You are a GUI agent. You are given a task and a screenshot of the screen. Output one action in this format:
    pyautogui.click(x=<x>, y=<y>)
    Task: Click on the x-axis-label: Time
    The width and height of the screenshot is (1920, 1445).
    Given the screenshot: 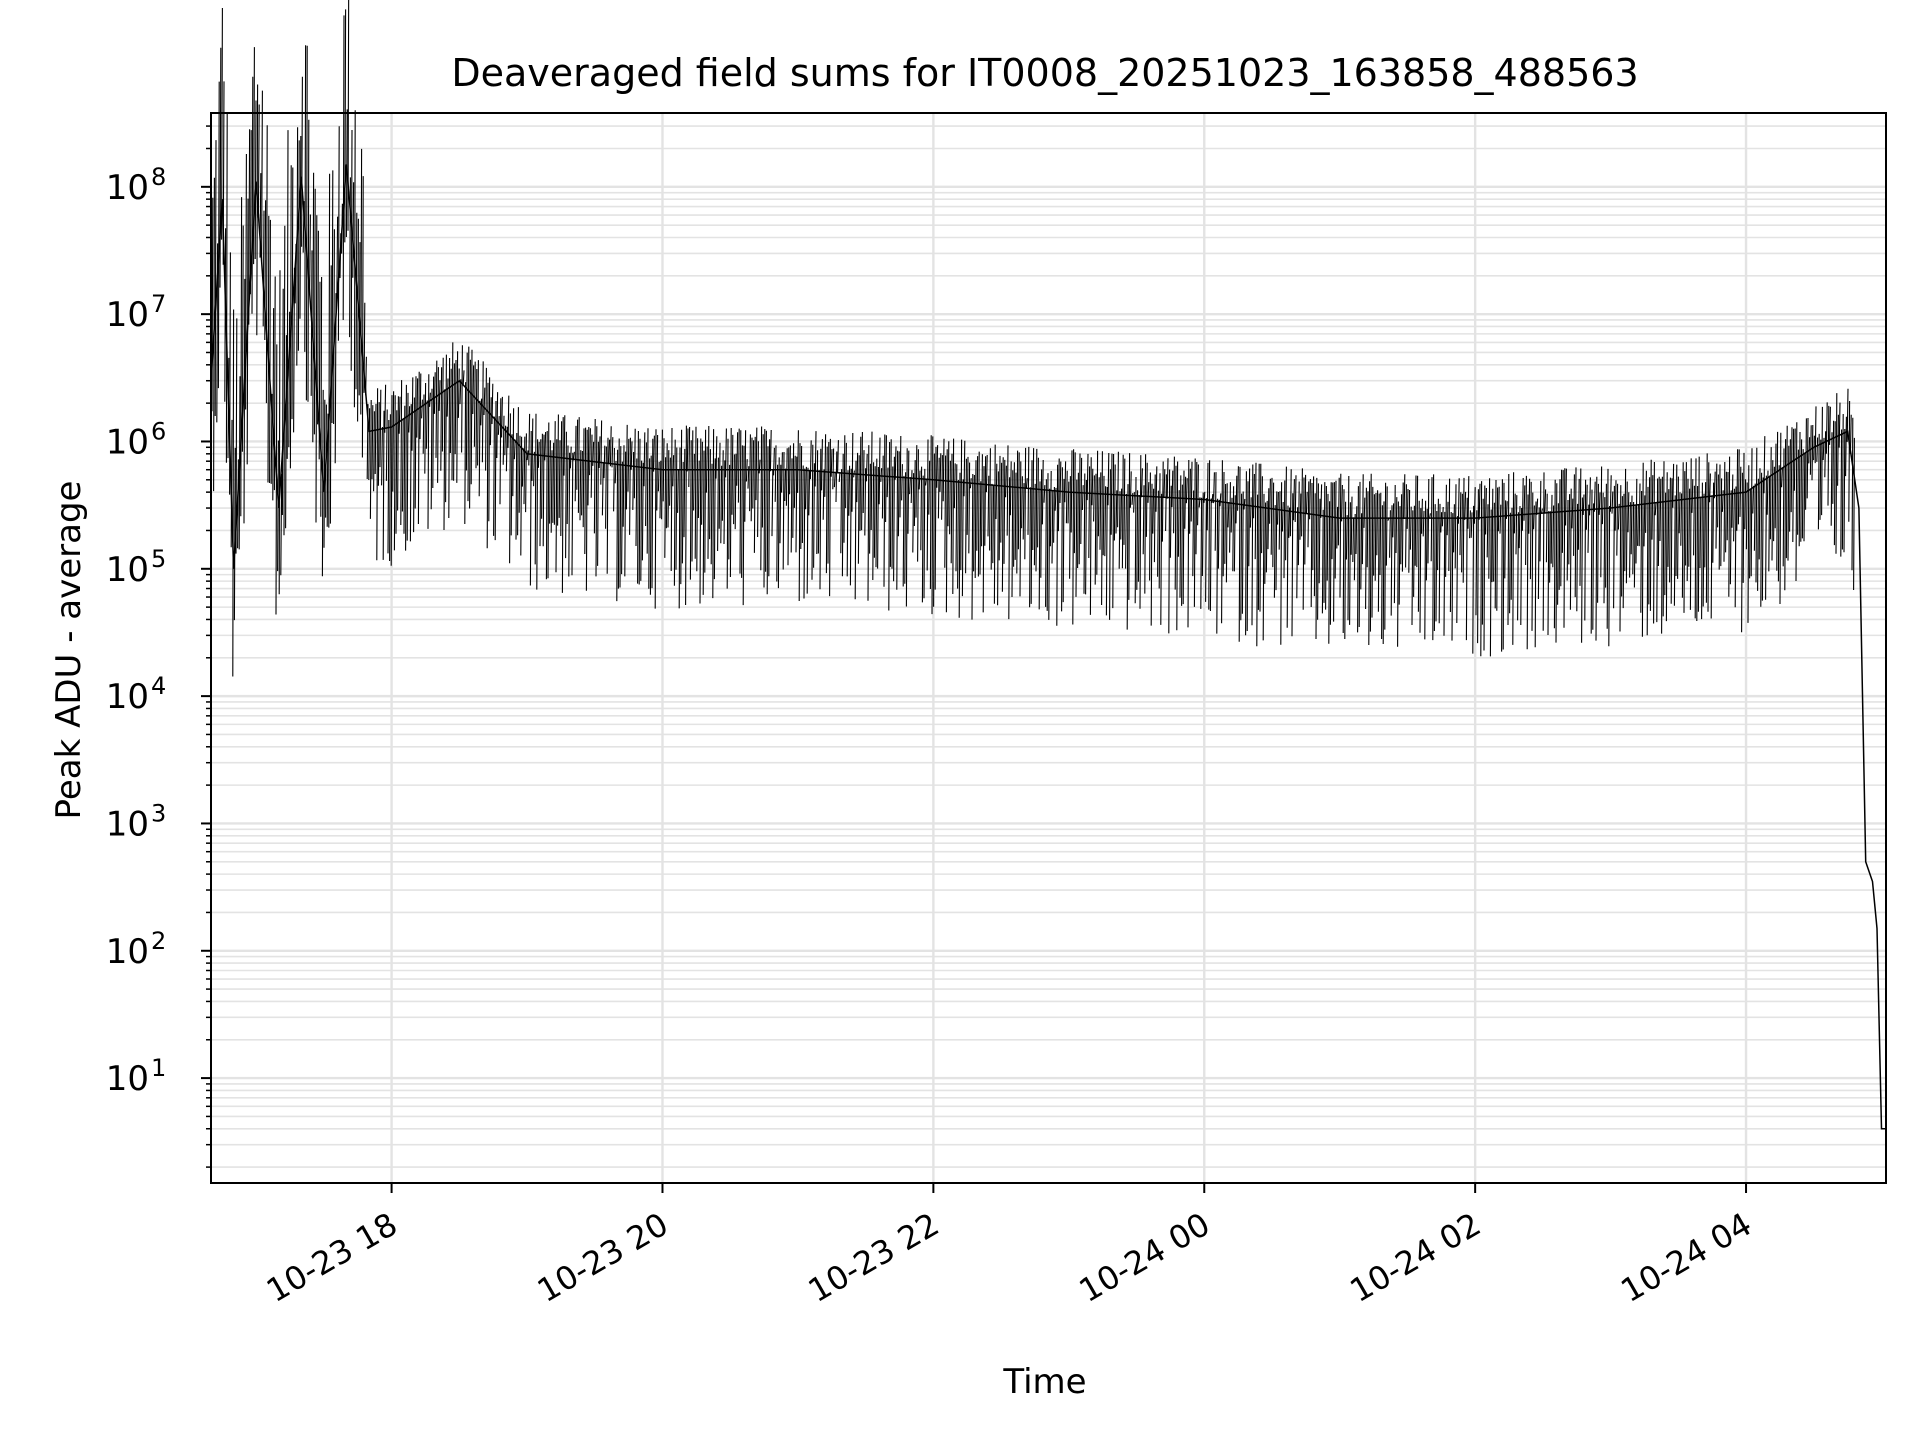 What is the action you would take?
    pyautogui.click(x=1044, y=1382)
    